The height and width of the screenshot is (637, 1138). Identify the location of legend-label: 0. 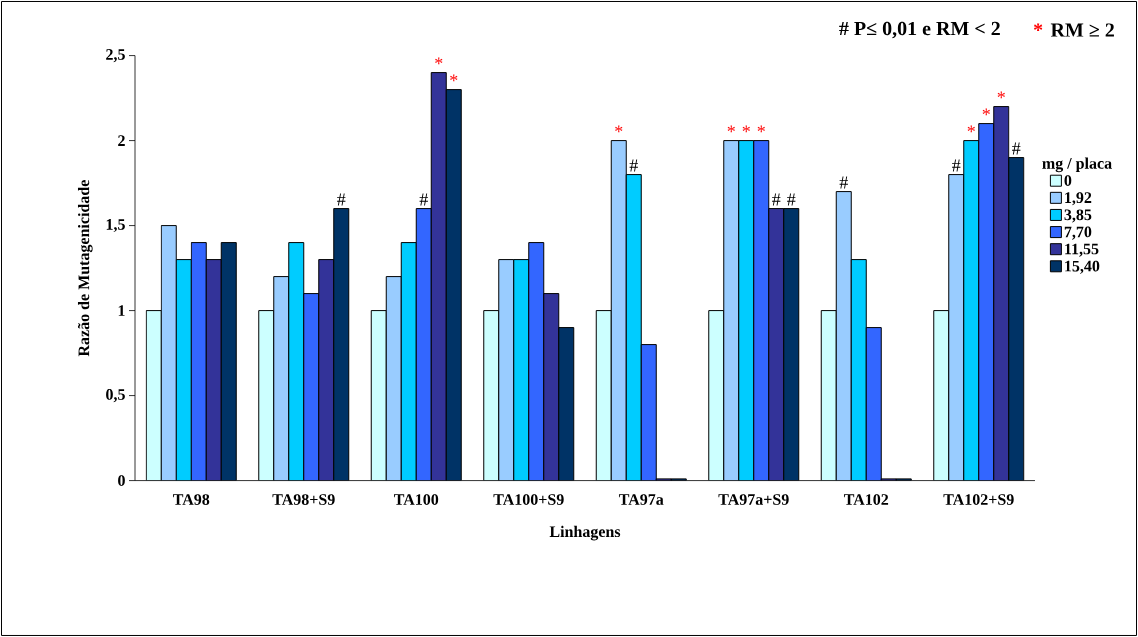
(1068, 180).